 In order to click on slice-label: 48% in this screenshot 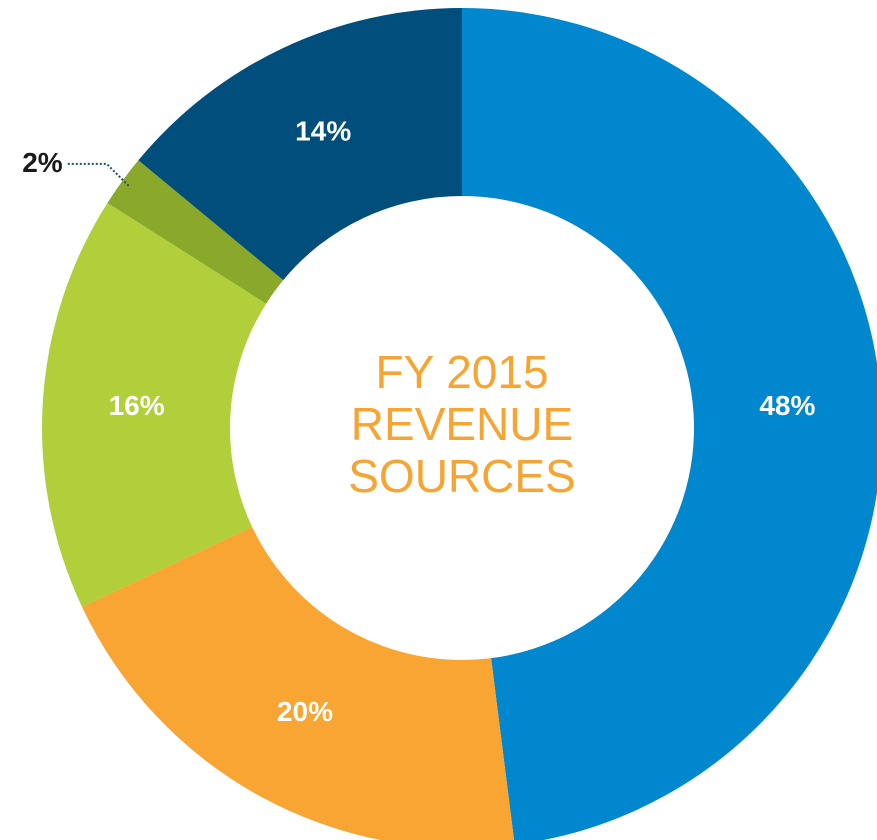, I will do `click(787, 405)`.